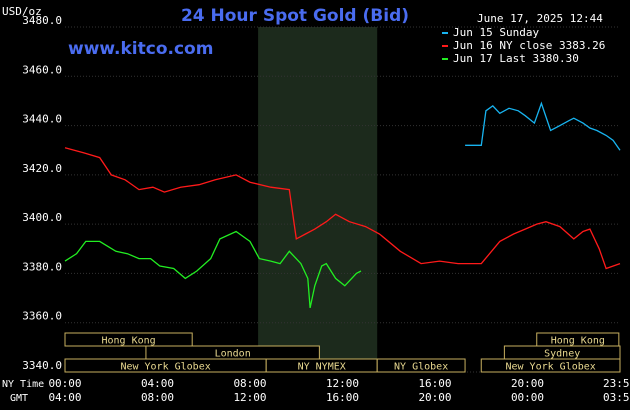 Image resolution: width=630 pixels, height=410 pixels. Describe the element at coordinates (157, 383) in the screenshot. I see `x-tick-label: 04:00` at that location.